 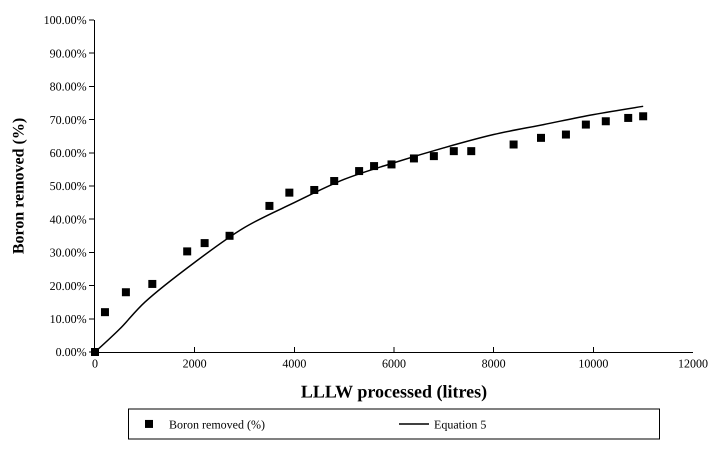 I want to click on y-tick-label: 60.00%, so click(x=68, y=153).